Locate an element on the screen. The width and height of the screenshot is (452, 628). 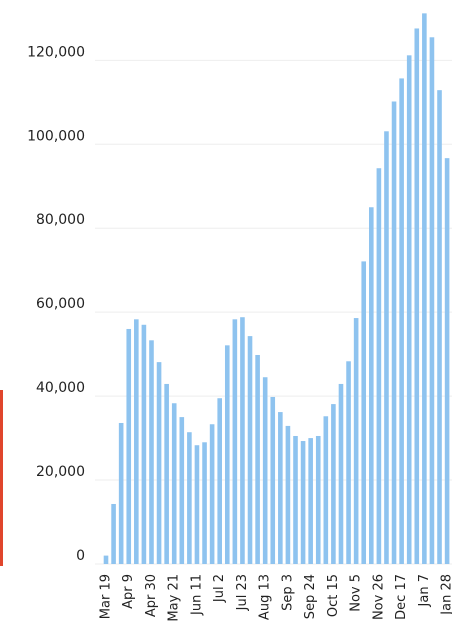
y-tick-label: 60,000 is located at coordinates (60, 304).